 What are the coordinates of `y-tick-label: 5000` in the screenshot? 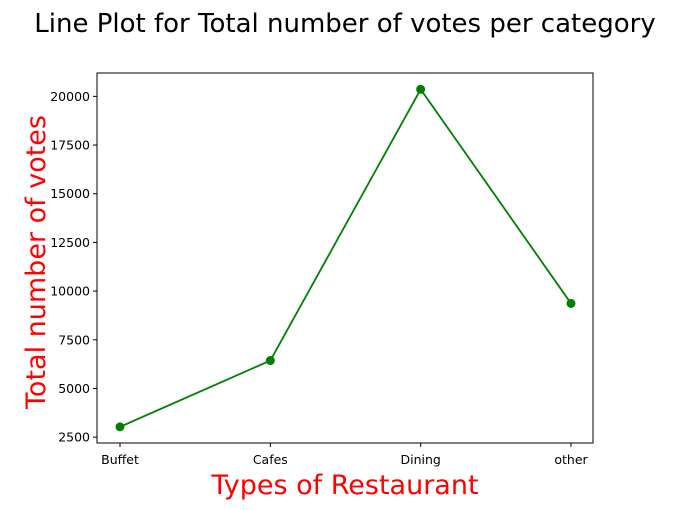 It's located at (74, 388).